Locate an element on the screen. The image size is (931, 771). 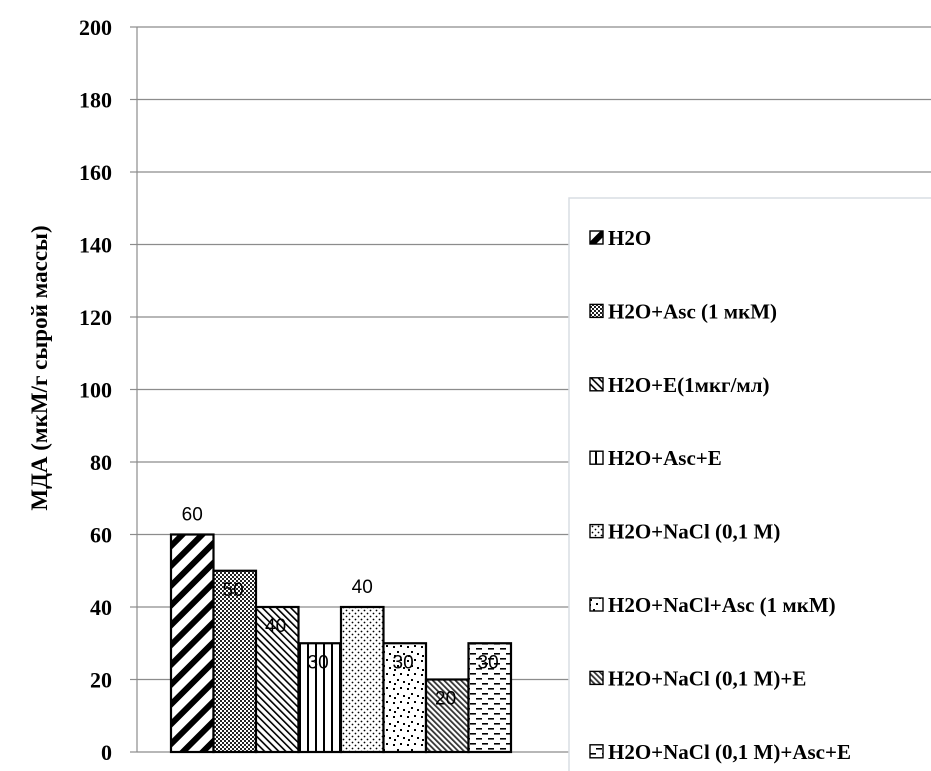
legend-label: H2O+NaCl (0,1 M)+Asc+E is located at coordinates (729, 752).